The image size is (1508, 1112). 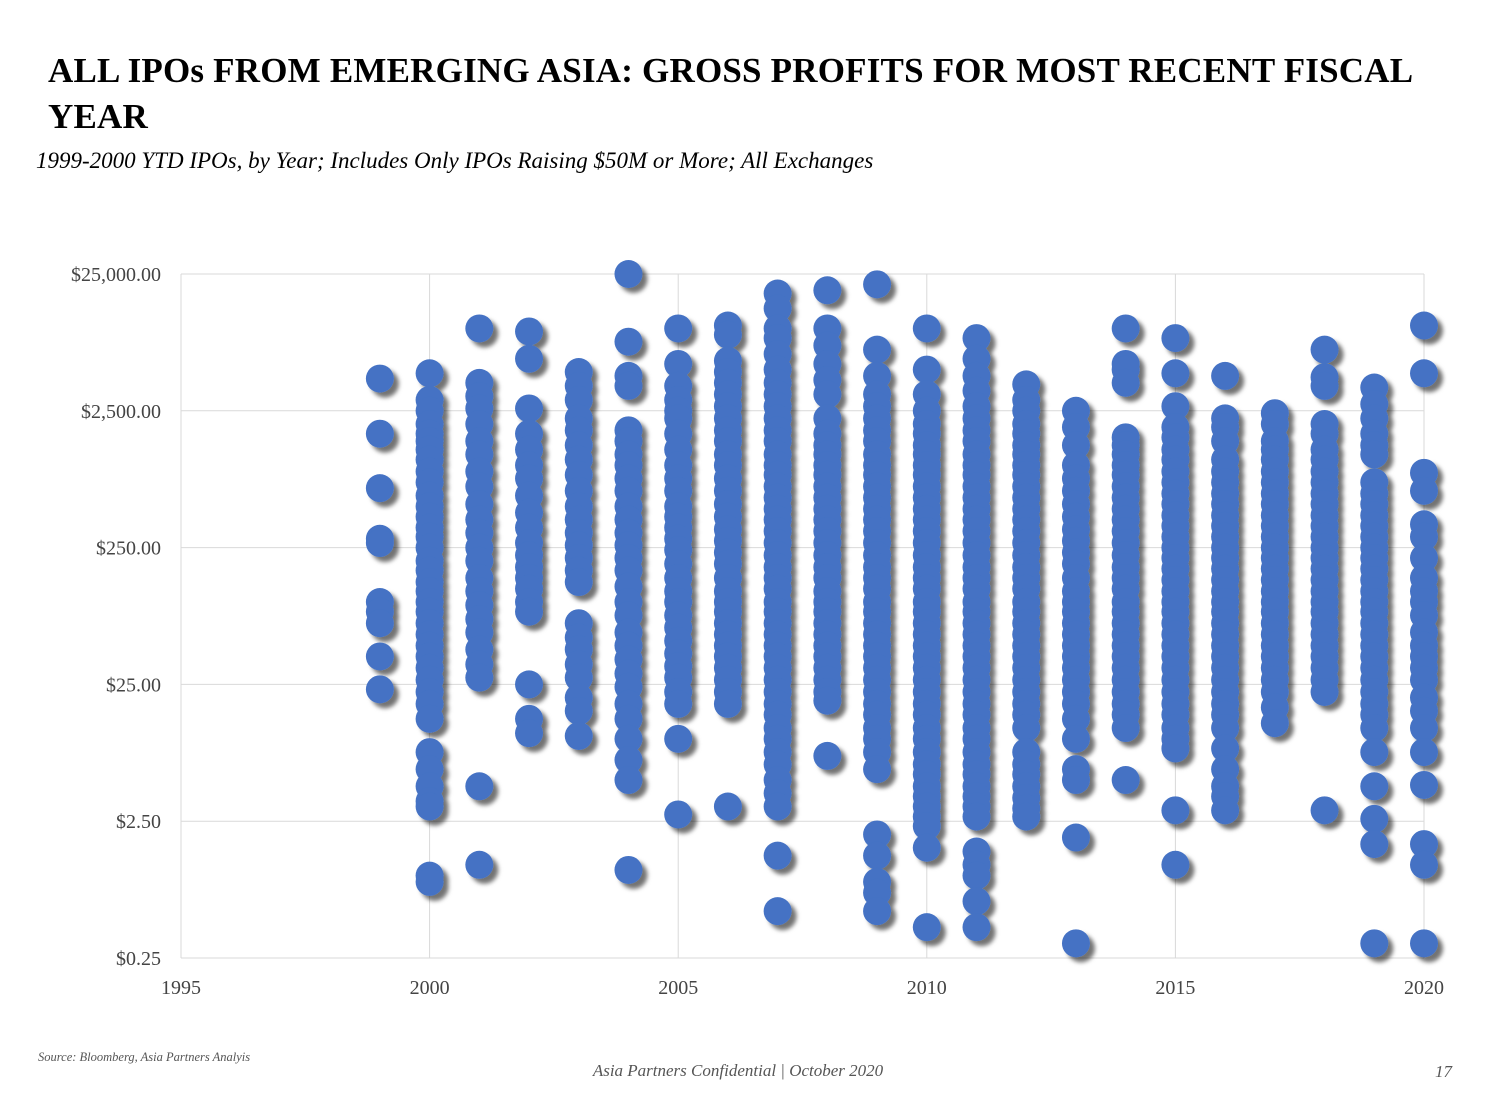 What do you see at coordinates (1175, 988) in the screenshot?
I see `x-tick-label: 2015` at bounding box center [1175, 988].